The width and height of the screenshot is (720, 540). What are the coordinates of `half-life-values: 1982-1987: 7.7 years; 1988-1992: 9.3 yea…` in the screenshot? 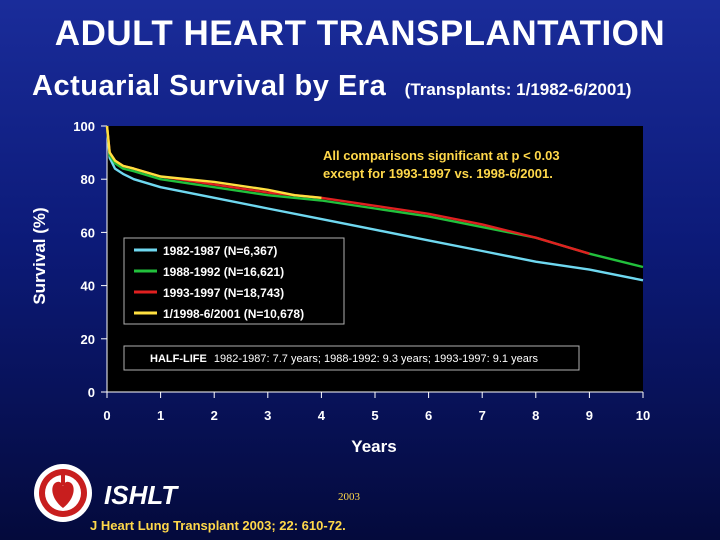 It's located at (376, 359).